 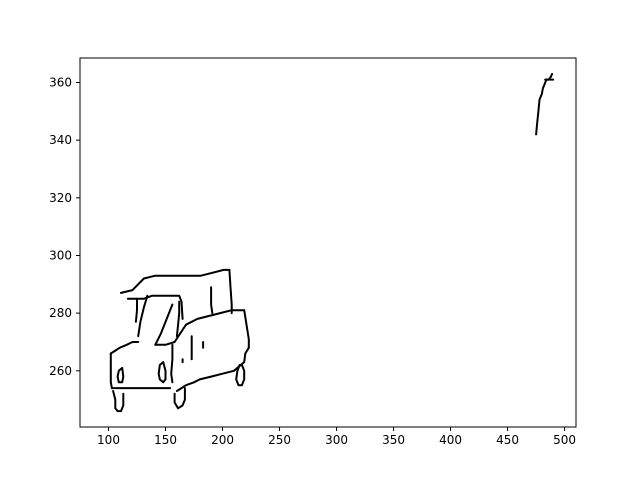 I want to click on x-tick-label: 350, so click(x=393, y=440).